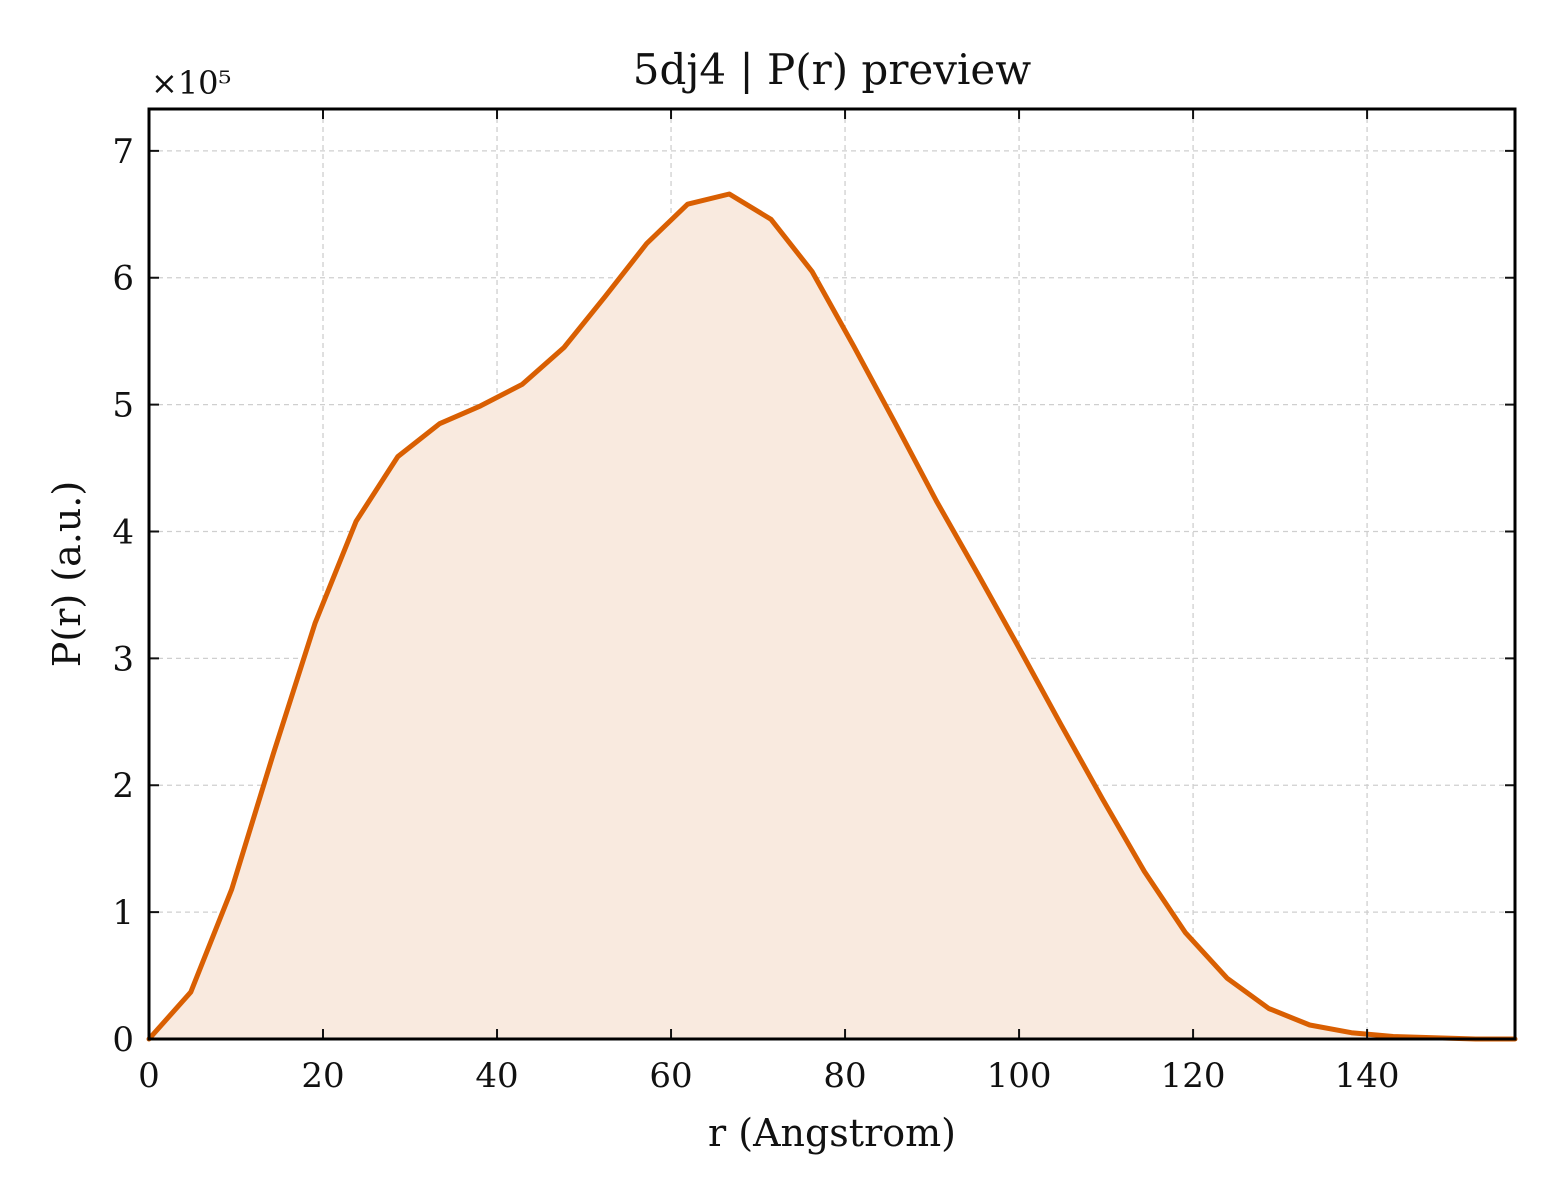 The height and width of the screenshot is (1204, 1560). I want to click on x-tick-labels: 0 20 40 60 80 100 120 140, so click(768, 1076).